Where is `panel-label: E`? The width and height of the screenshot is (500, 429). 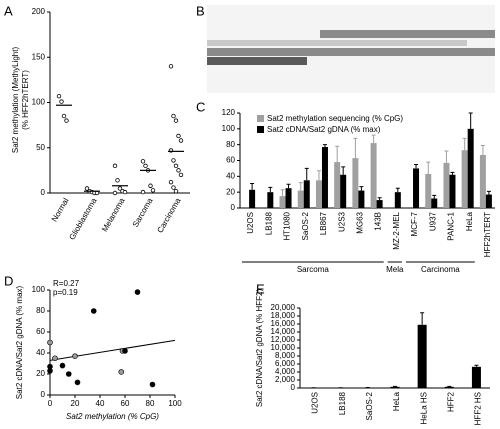 panel-label: E is located at coordinates (260, 288).